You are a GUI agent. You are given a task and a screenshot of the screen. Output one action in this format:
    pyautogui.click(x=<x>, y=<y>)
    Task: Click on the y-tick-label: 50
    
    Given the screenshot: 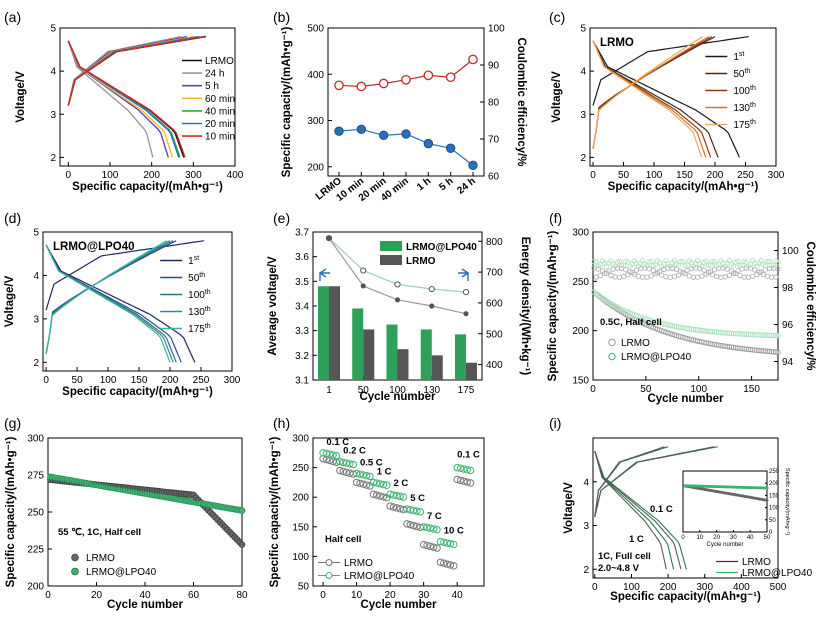 What is the action you would take?
    pyautogui.click(x=304, y=587)
    